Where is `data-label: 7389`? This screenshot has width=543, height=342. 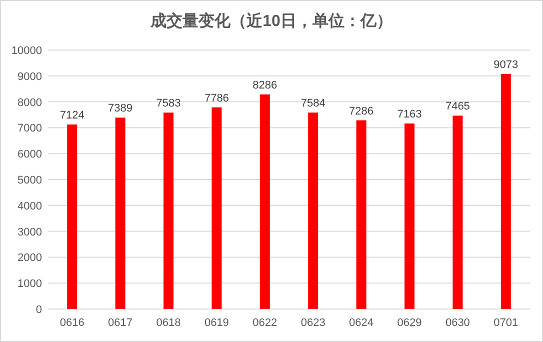 data-label: 7389 is located at coordinates (120, 108).